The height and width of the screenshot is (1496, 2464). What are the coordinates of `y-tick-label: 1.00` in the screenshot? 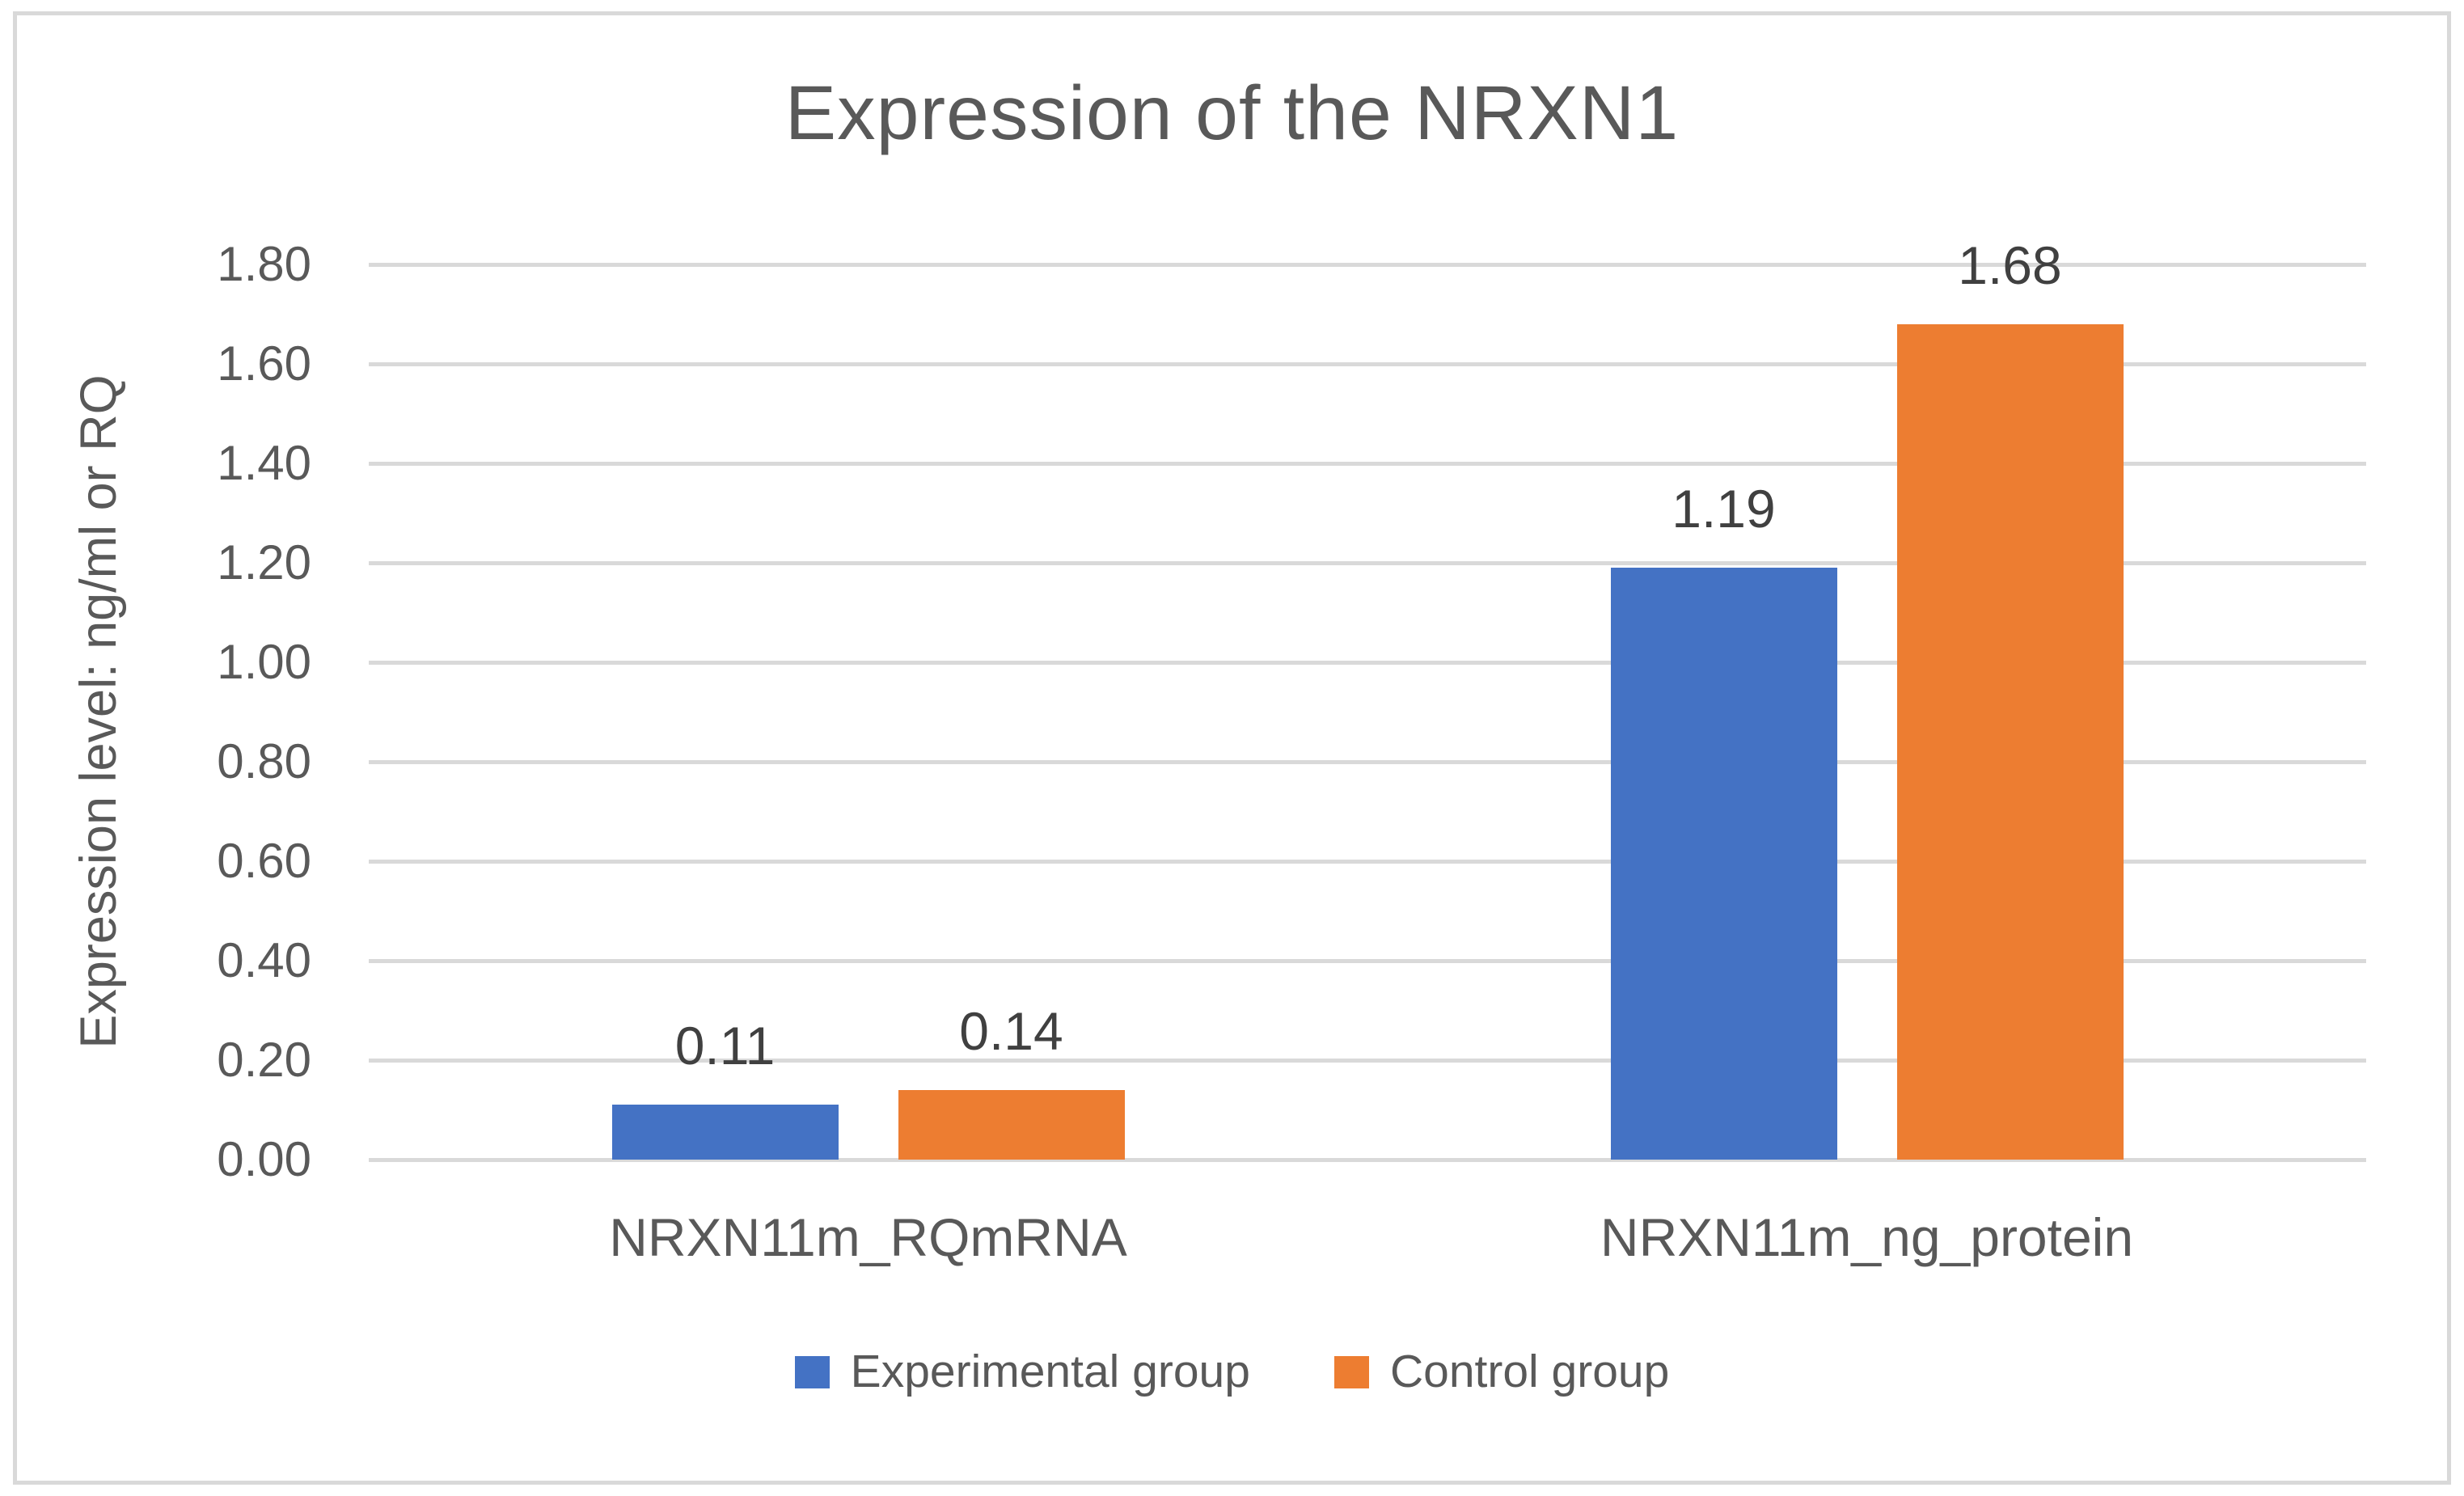 It's located at (264, 662).